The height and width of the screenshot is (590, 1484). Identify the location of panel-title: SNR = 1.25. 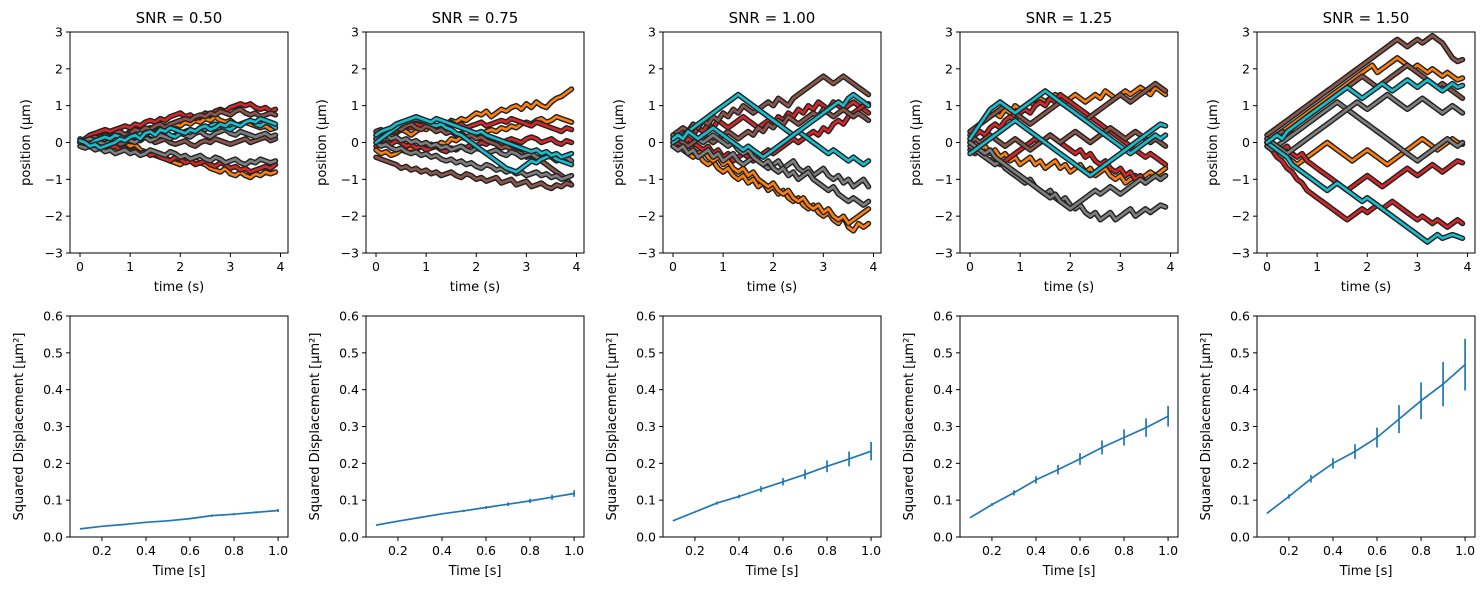
(1069, 18).